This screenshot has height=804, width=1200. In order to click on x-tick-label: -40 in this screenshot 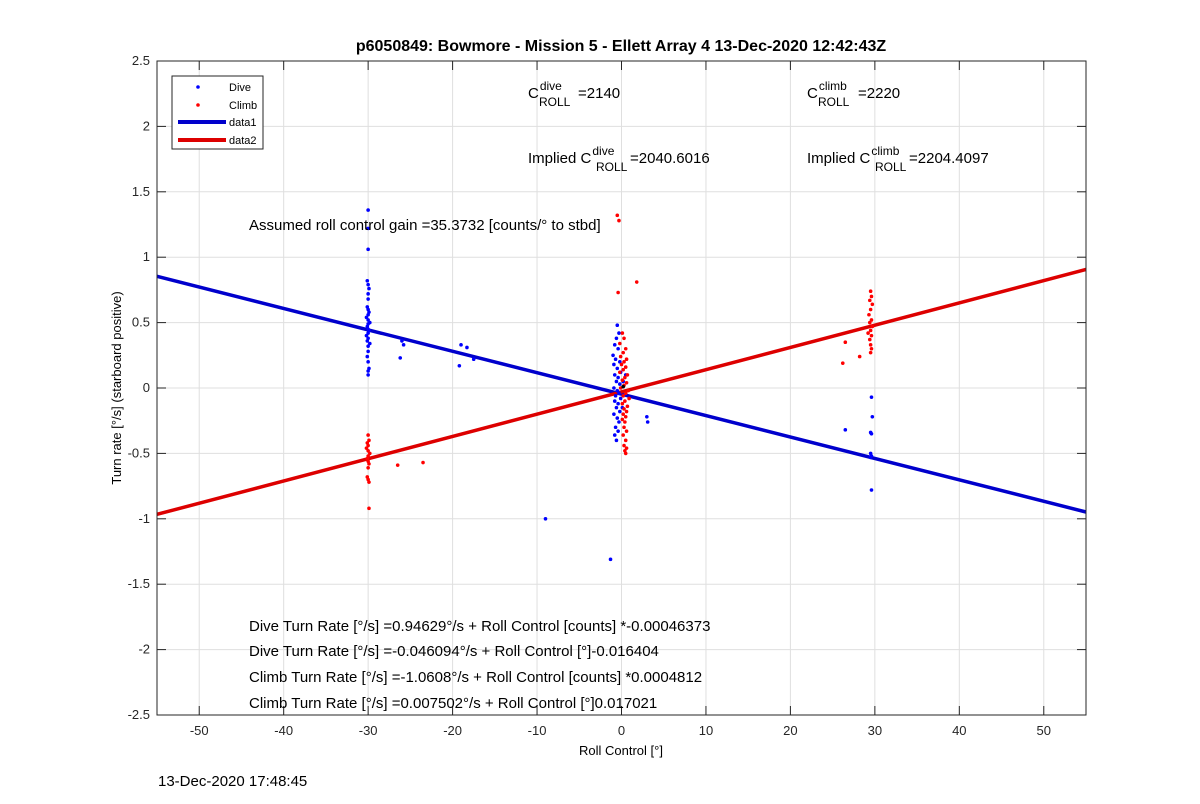, I will do `click(283, 730)`.